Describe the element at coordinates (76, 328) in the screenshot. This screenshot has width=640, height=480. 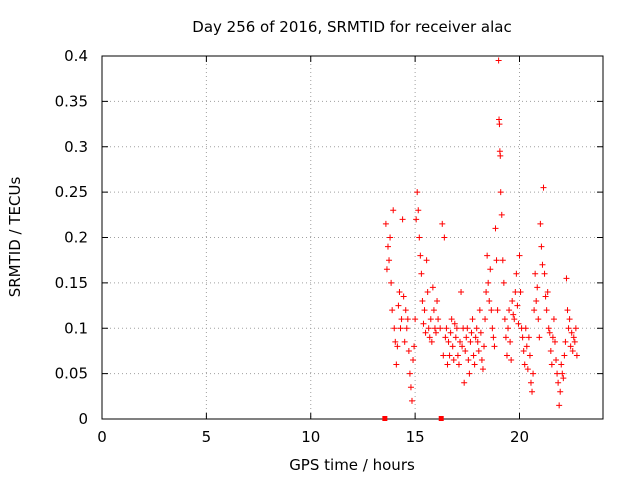
I see `y-tick-label: 0.1` at that location.